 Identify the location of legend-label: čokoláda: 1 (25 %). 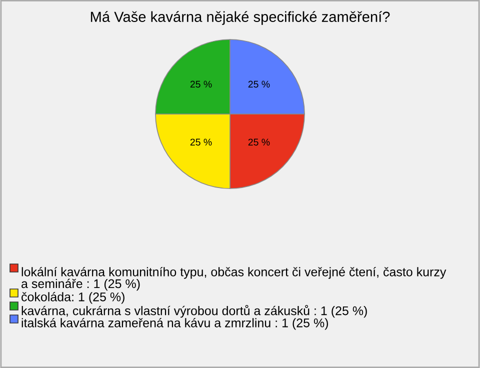
(73, 298).